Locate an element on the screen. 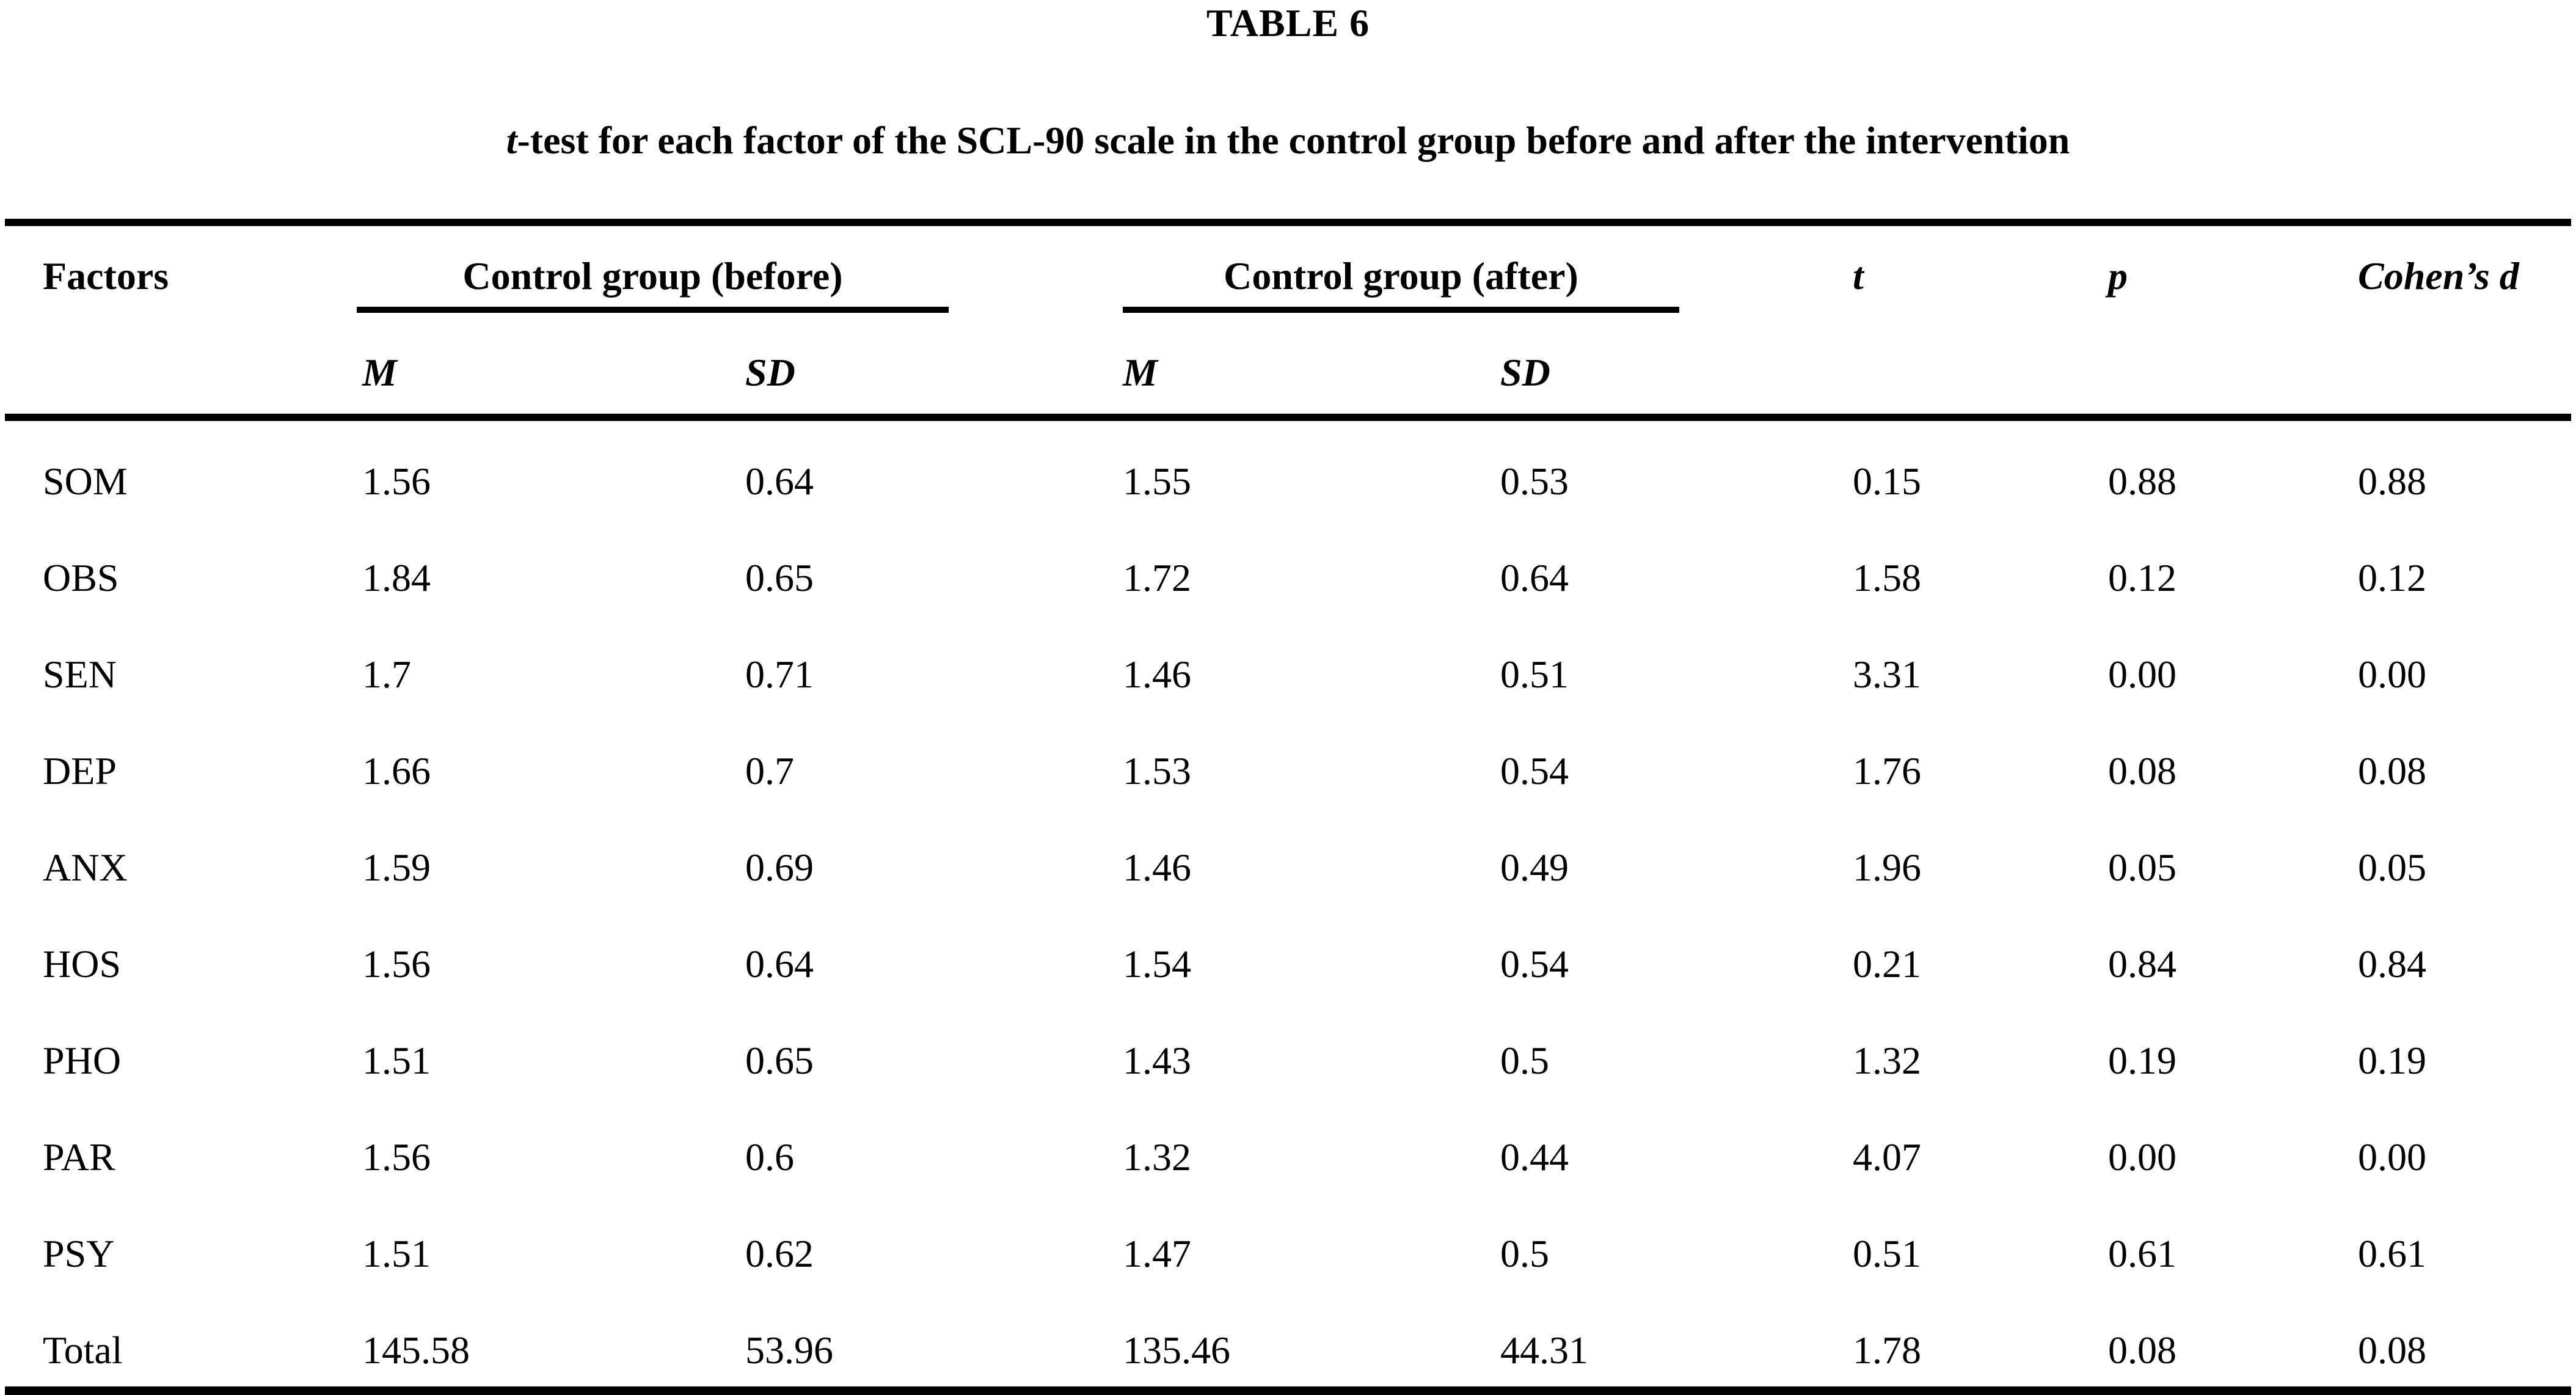 Image resolution: width=2576 pixels, height=1395 pixels. cell-cohens-d: 0.61 is located at coordinates (2392, 1253).